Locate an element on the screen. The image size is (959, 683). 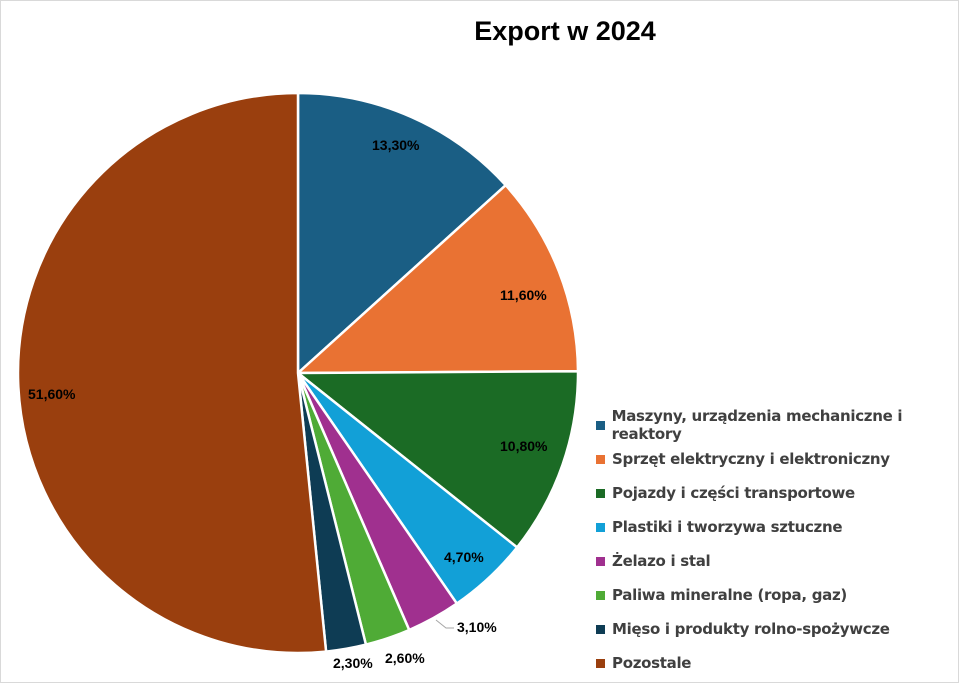
legend-item: Sprzęt elektryczny i elektroniczny is located at coordinates (777, 459).